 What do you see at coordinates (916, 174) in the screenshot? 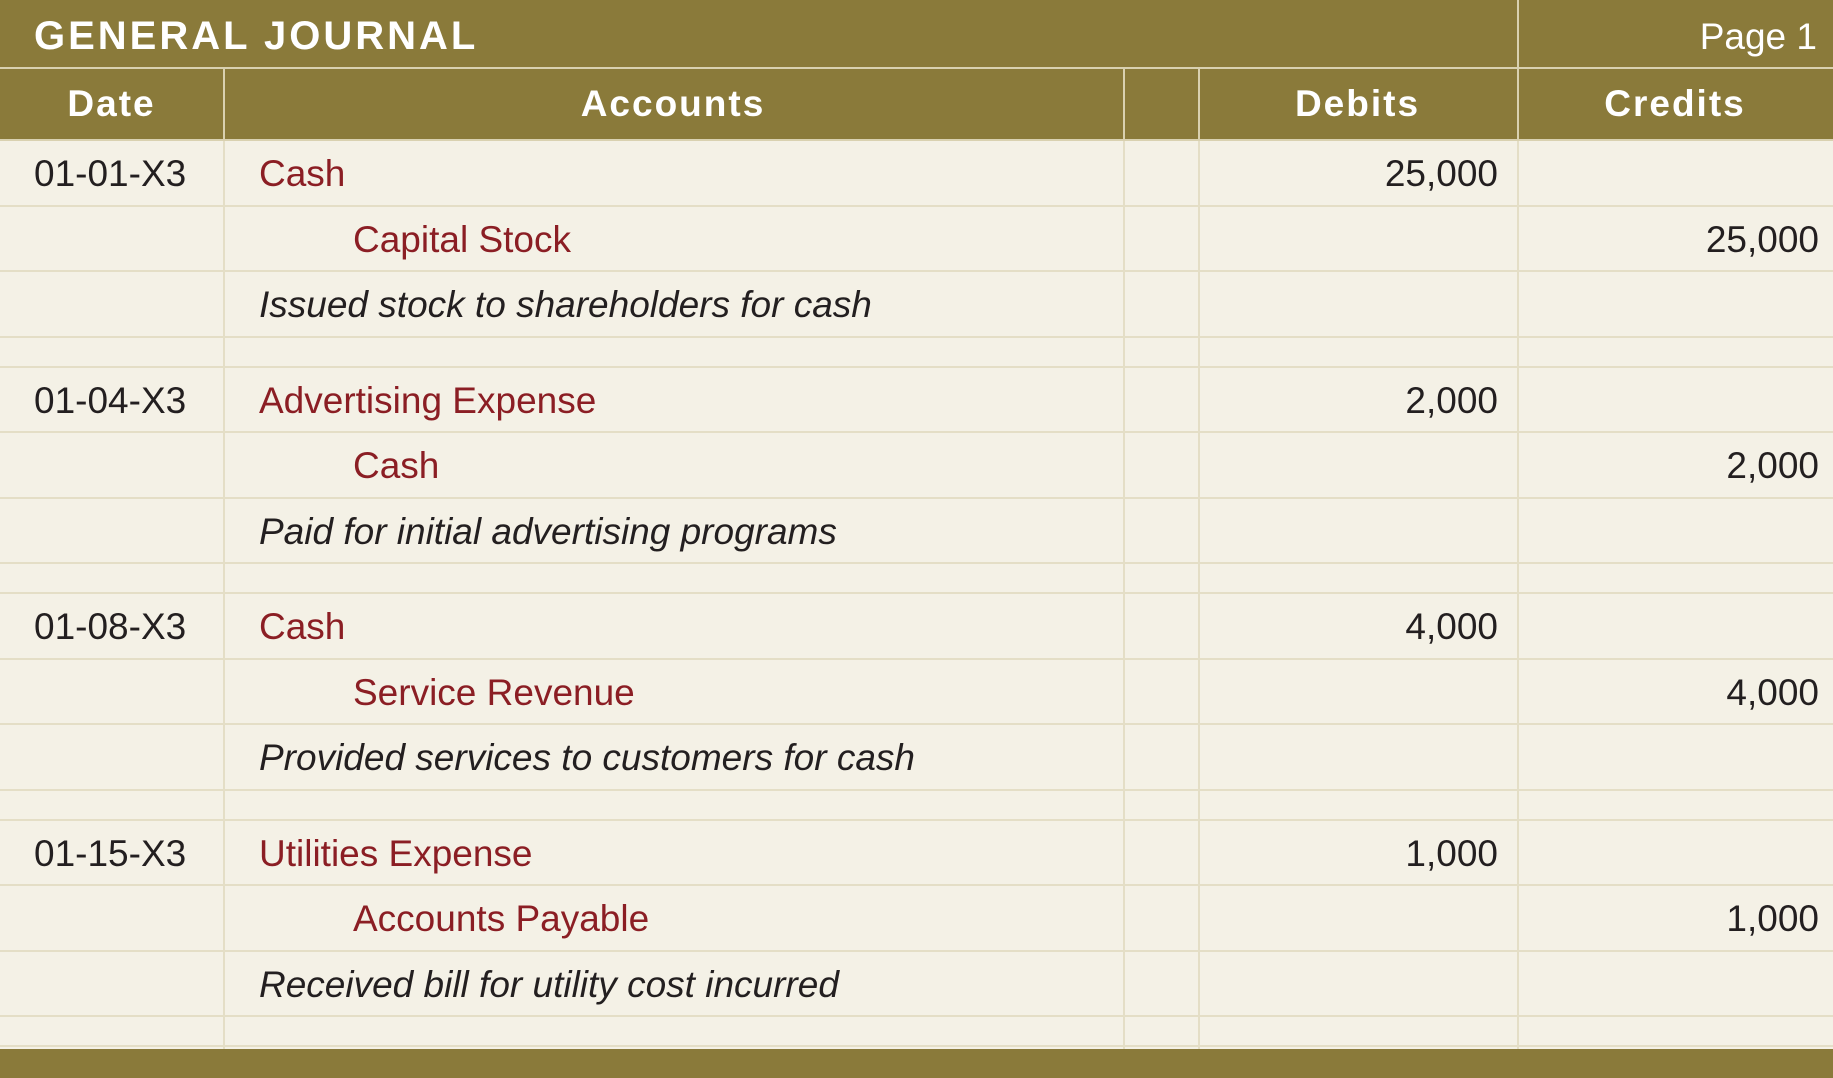
I see `table-row: 01-01-X3 Cash 25,000` at bounding box center [916, 174].